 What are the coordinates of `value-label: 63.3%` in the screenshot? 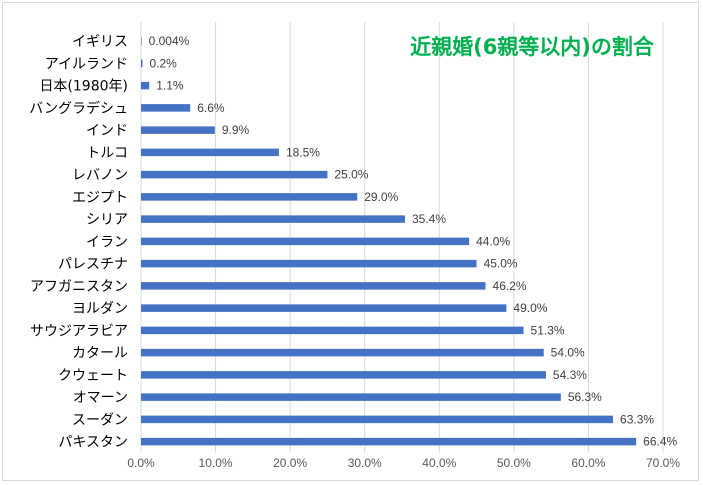 It's located at (637, 419).